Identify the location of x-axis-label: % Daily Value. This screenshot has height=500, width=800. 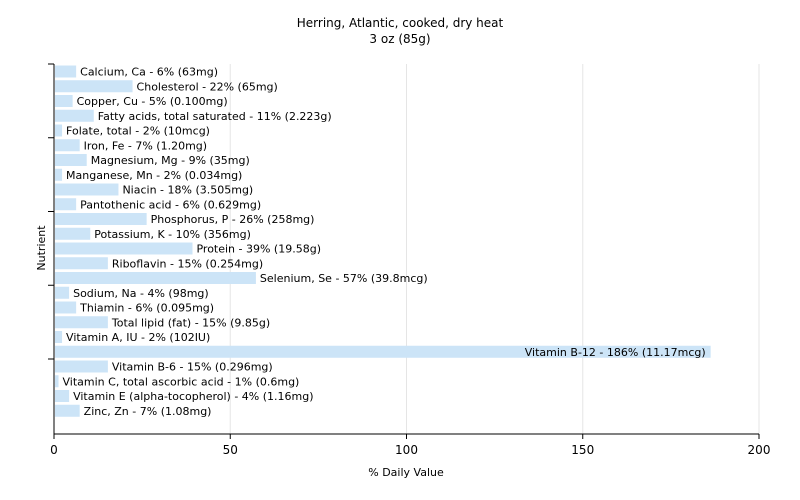
(406, 472).